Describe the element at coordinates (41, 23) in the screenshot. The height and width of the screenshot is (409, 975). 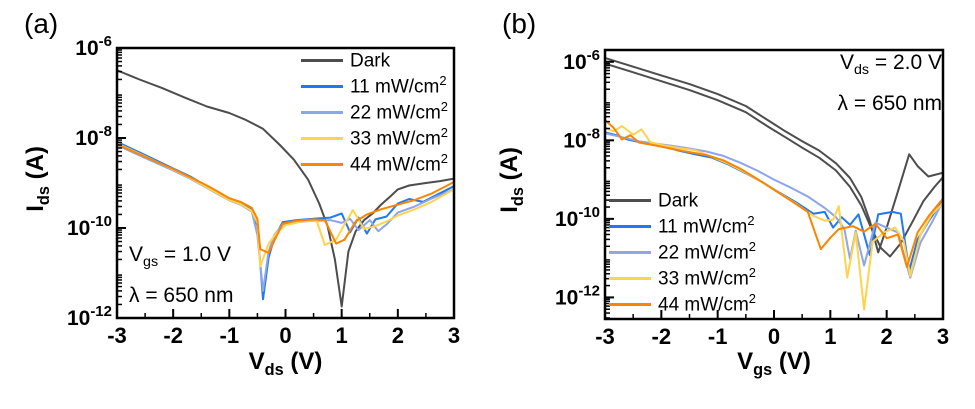
I see `panel-a-label: (a)` at that location.